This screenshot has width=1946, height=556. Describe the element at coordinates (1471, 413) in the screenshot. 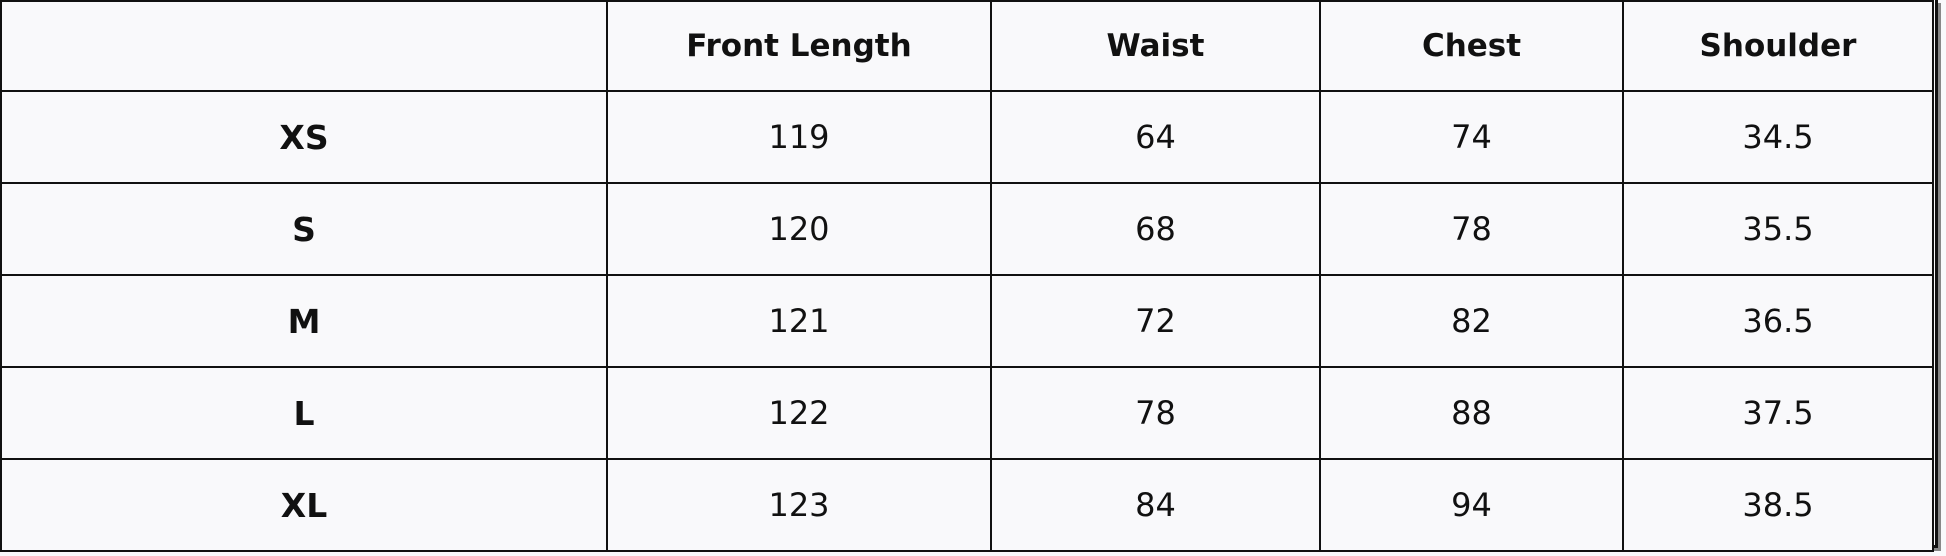

I see `cell-chest: 88` at that location.